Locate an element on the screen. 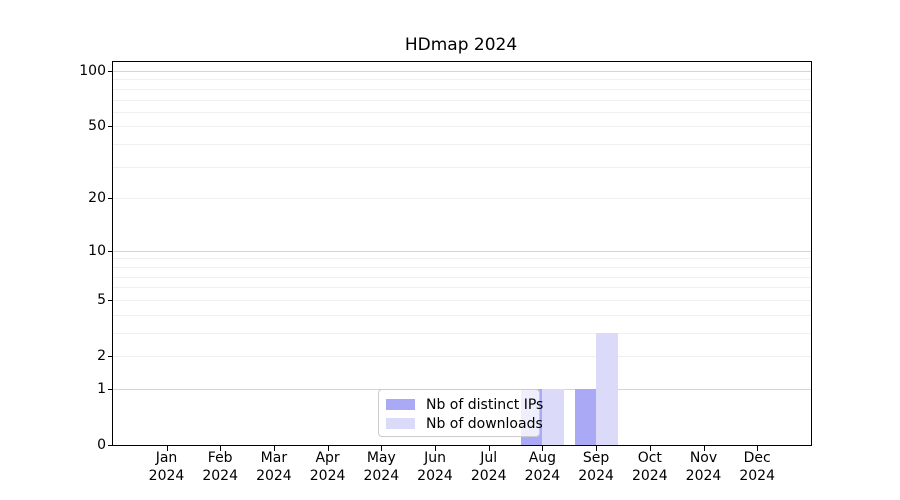 The width and height of the screenshot is (900, 500). x-tick-month: May is located at coordinates (381, 458).